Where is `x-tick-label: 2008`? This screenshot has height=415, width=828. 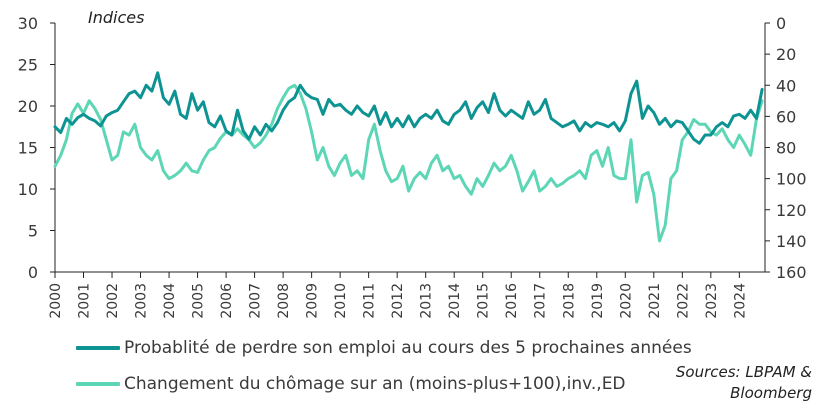 x-tick-label: 2008 is located at coordinates (284, 301).